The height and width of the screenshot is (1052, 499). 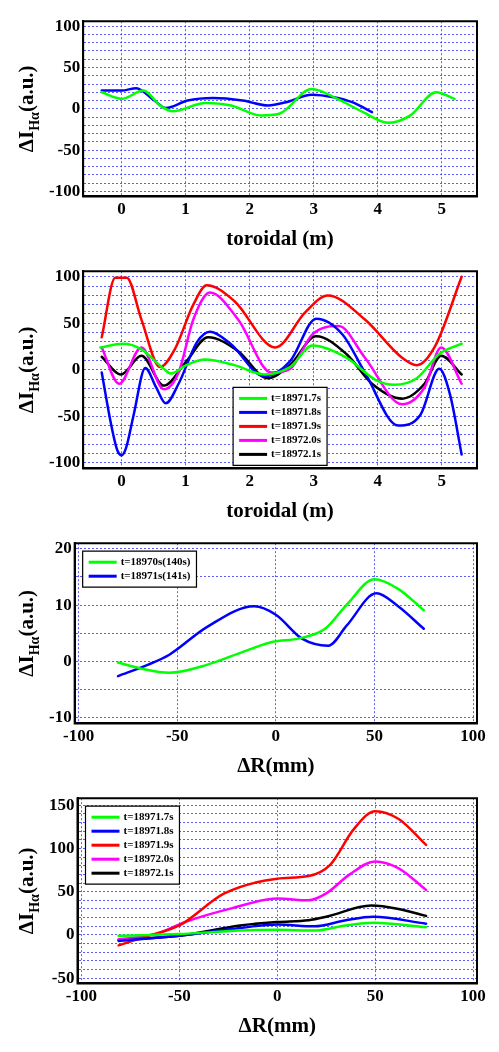 I want to click on y-tick-label: 150, so click(x=62, y=804).